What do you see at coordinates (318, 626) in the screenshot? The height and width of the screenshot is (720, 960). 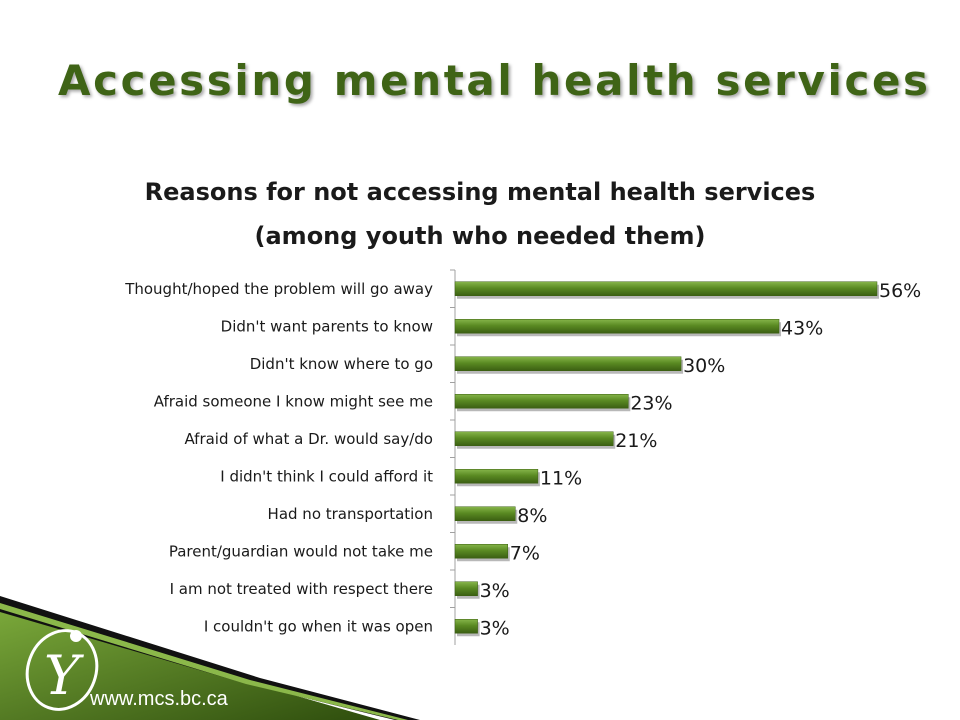 I see `category-label: I couldn't go when it was open` at bounding box center [318, 626].